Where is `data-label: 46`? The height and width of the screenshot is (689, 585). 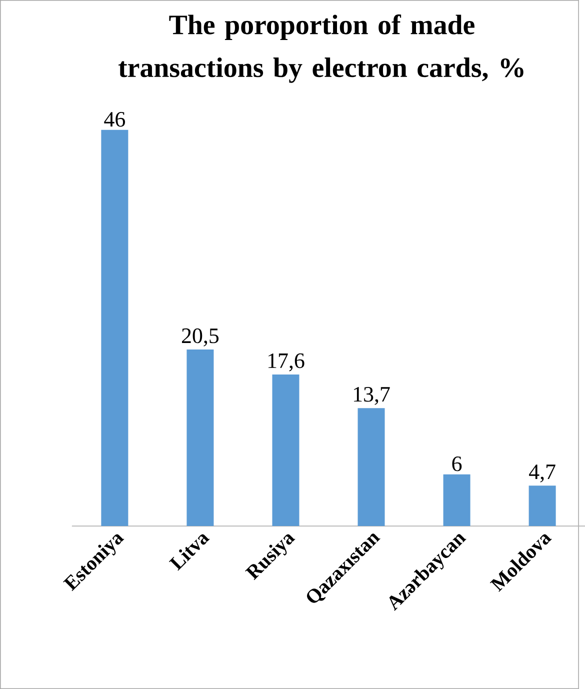 data-label: 46 is located at coordinates (114, 119).